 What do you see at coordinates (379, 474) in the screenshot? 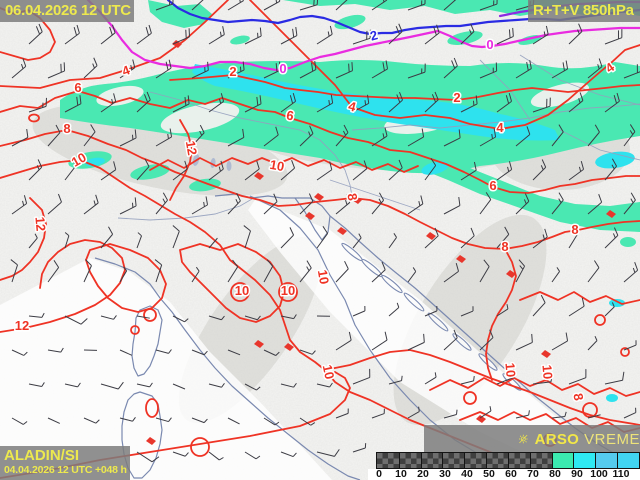
I see `scale-tick: 0` at bounding box center [379, 474].